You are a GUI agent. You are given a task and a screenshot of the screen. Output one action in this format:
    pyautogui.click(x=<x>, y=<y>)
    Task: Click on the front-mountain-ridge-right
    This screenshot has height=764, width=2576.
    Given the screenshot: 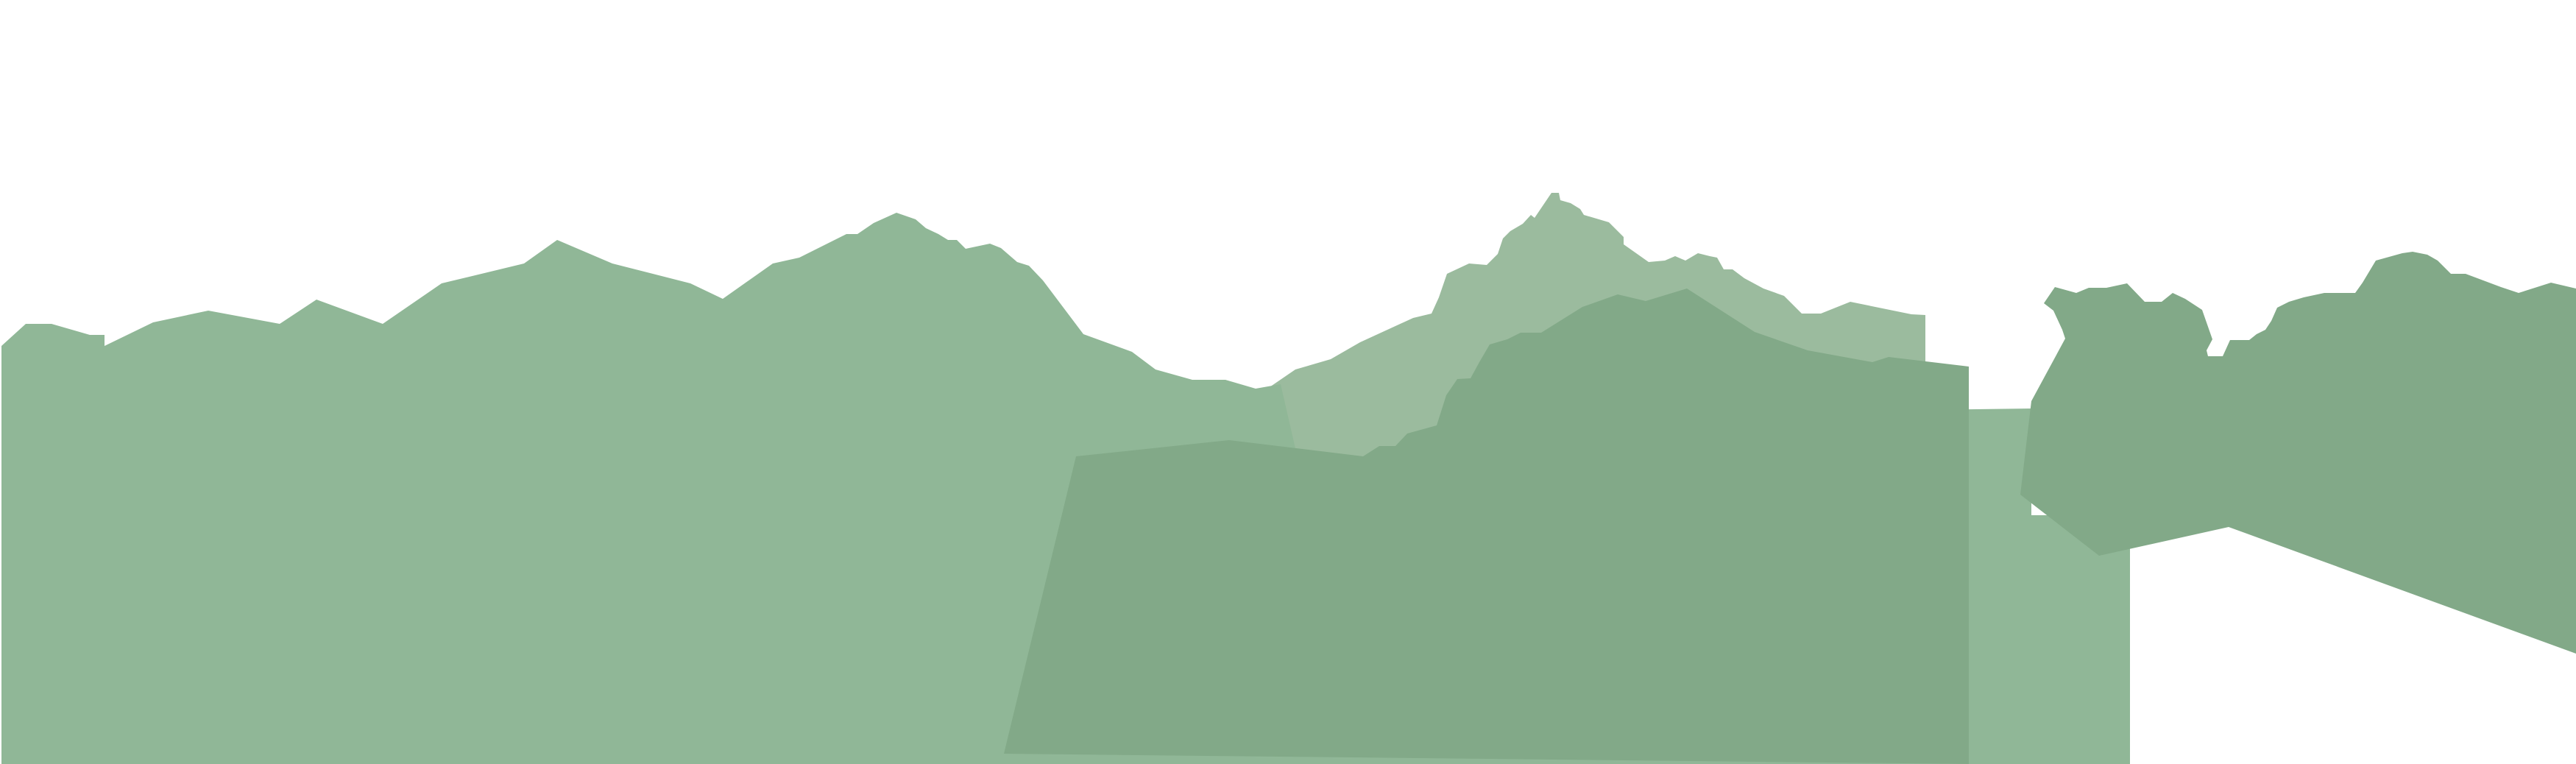 What is the action you would take?
    pyautogui.click(x=2298, y=453)
    